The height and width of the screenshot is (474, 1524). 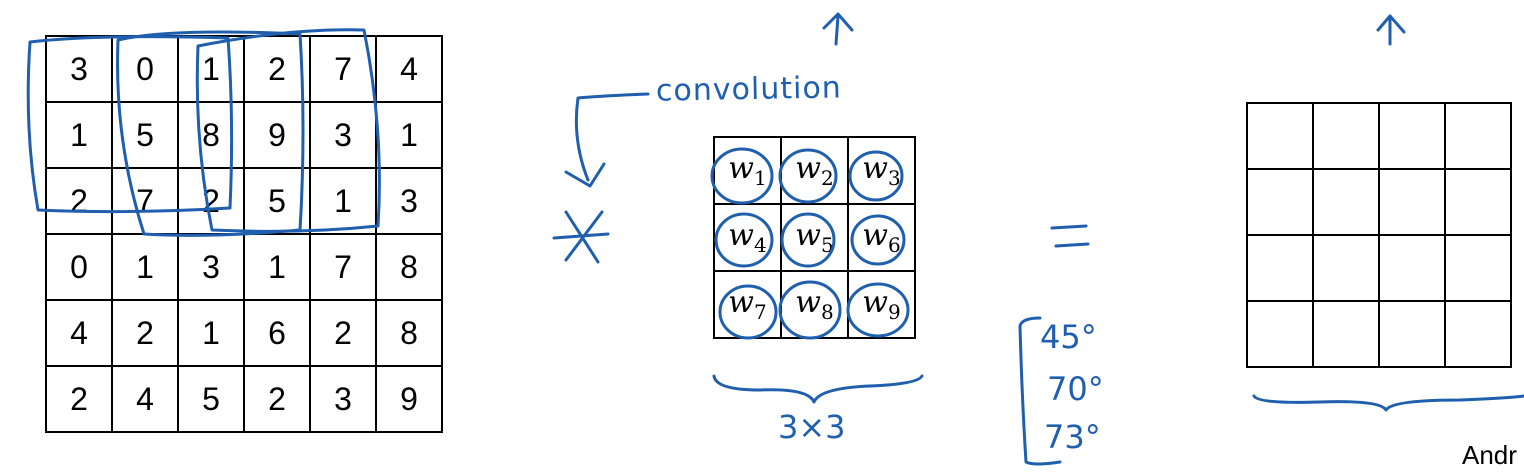 I want to click on output-brace, so click(x=1388, y=403).